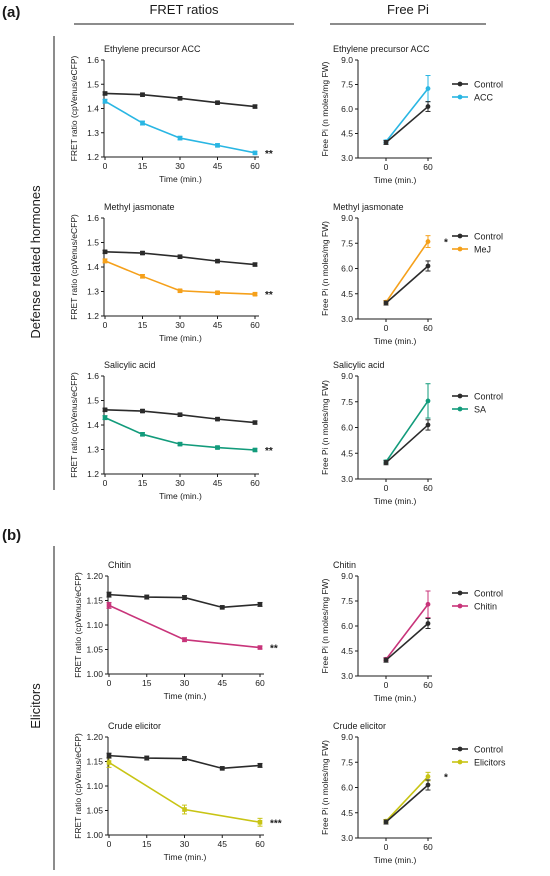 This screenshot has height=876, width=550. What do you see at coordinates (368, 207) in the screenshot?
I see `chart-title: Methyl jasmonate` at bounding box center [368, 207].